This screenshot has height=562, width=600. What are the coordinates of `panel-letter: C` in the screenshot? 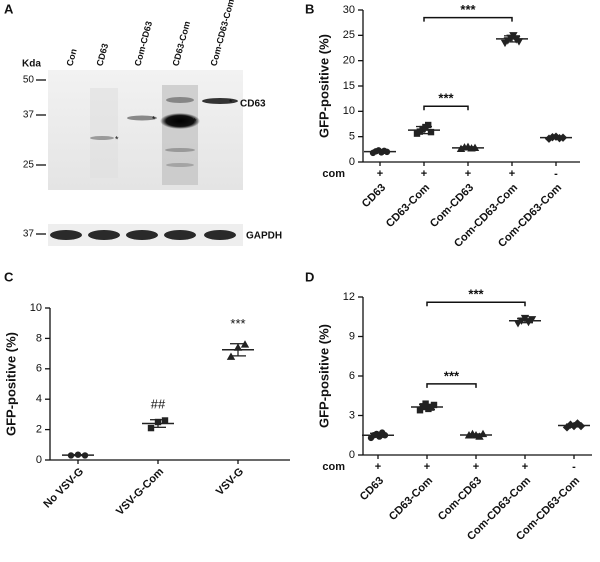 It's located at (9, 276).